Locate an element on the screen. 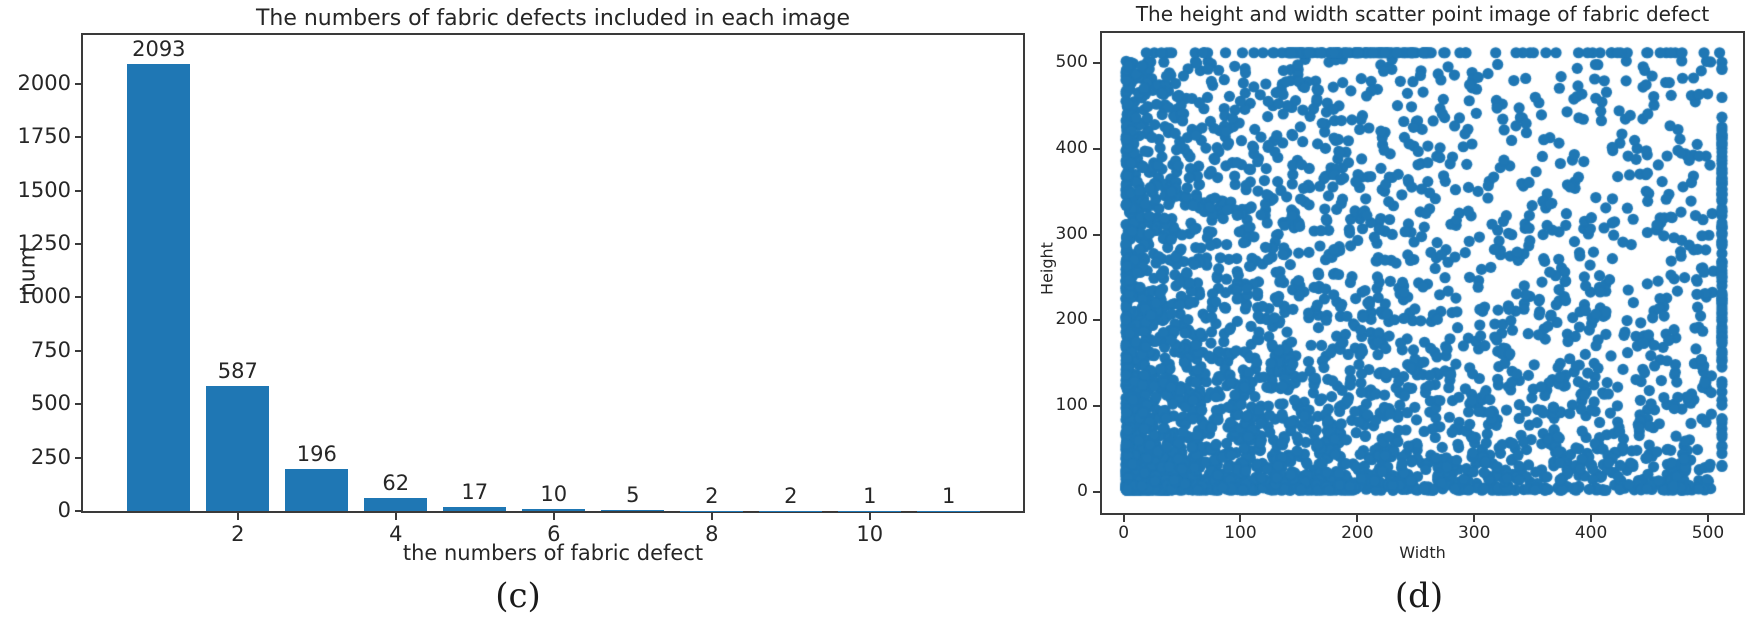 The height and width of the screenshot is (630, 1750). x-tick-label: 0 is located at coordinates (1124, 533).